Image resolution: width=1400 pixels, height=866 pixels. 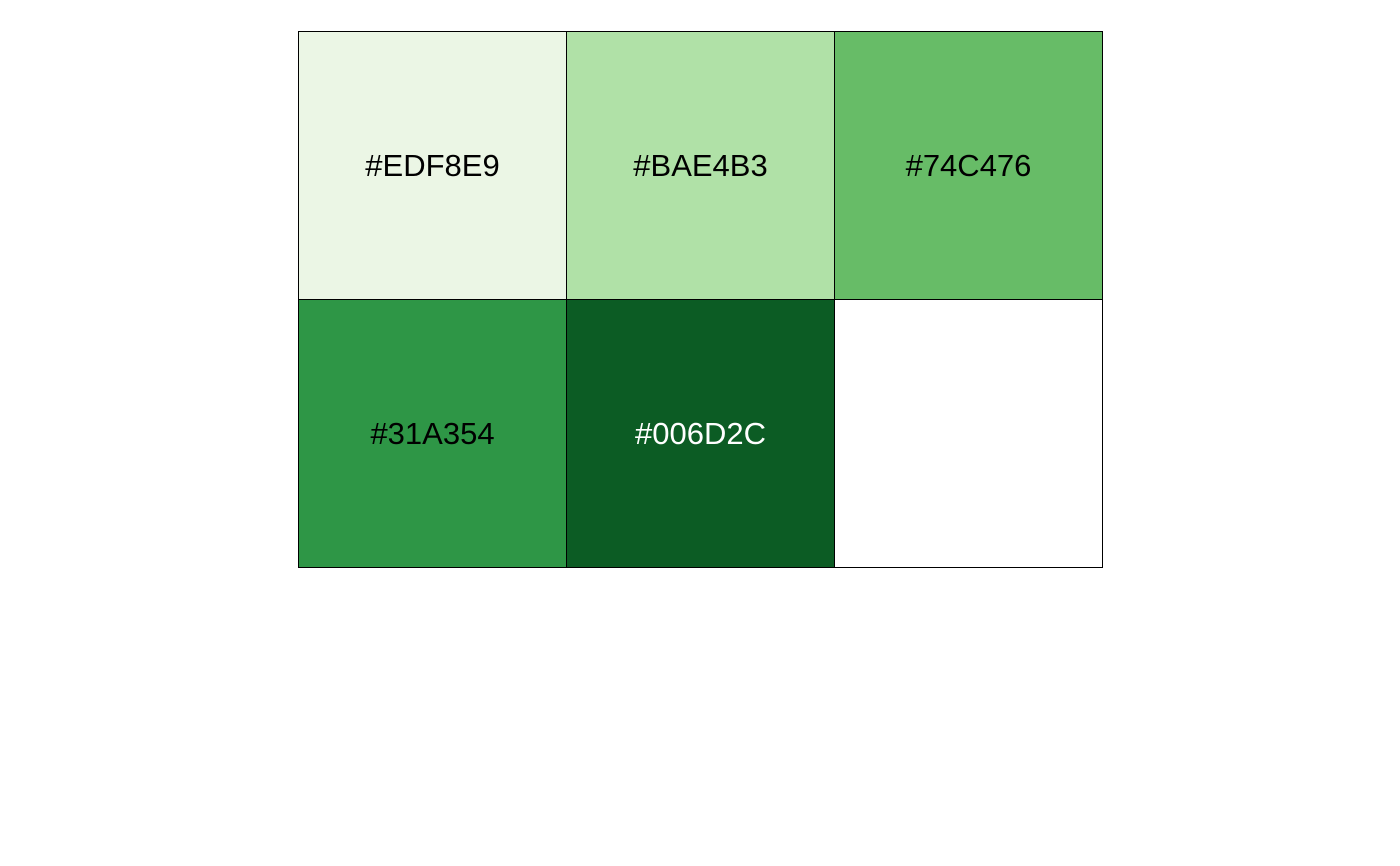 I want to click on swatch-hex-label: #74C476, so click(x=968, y=165).